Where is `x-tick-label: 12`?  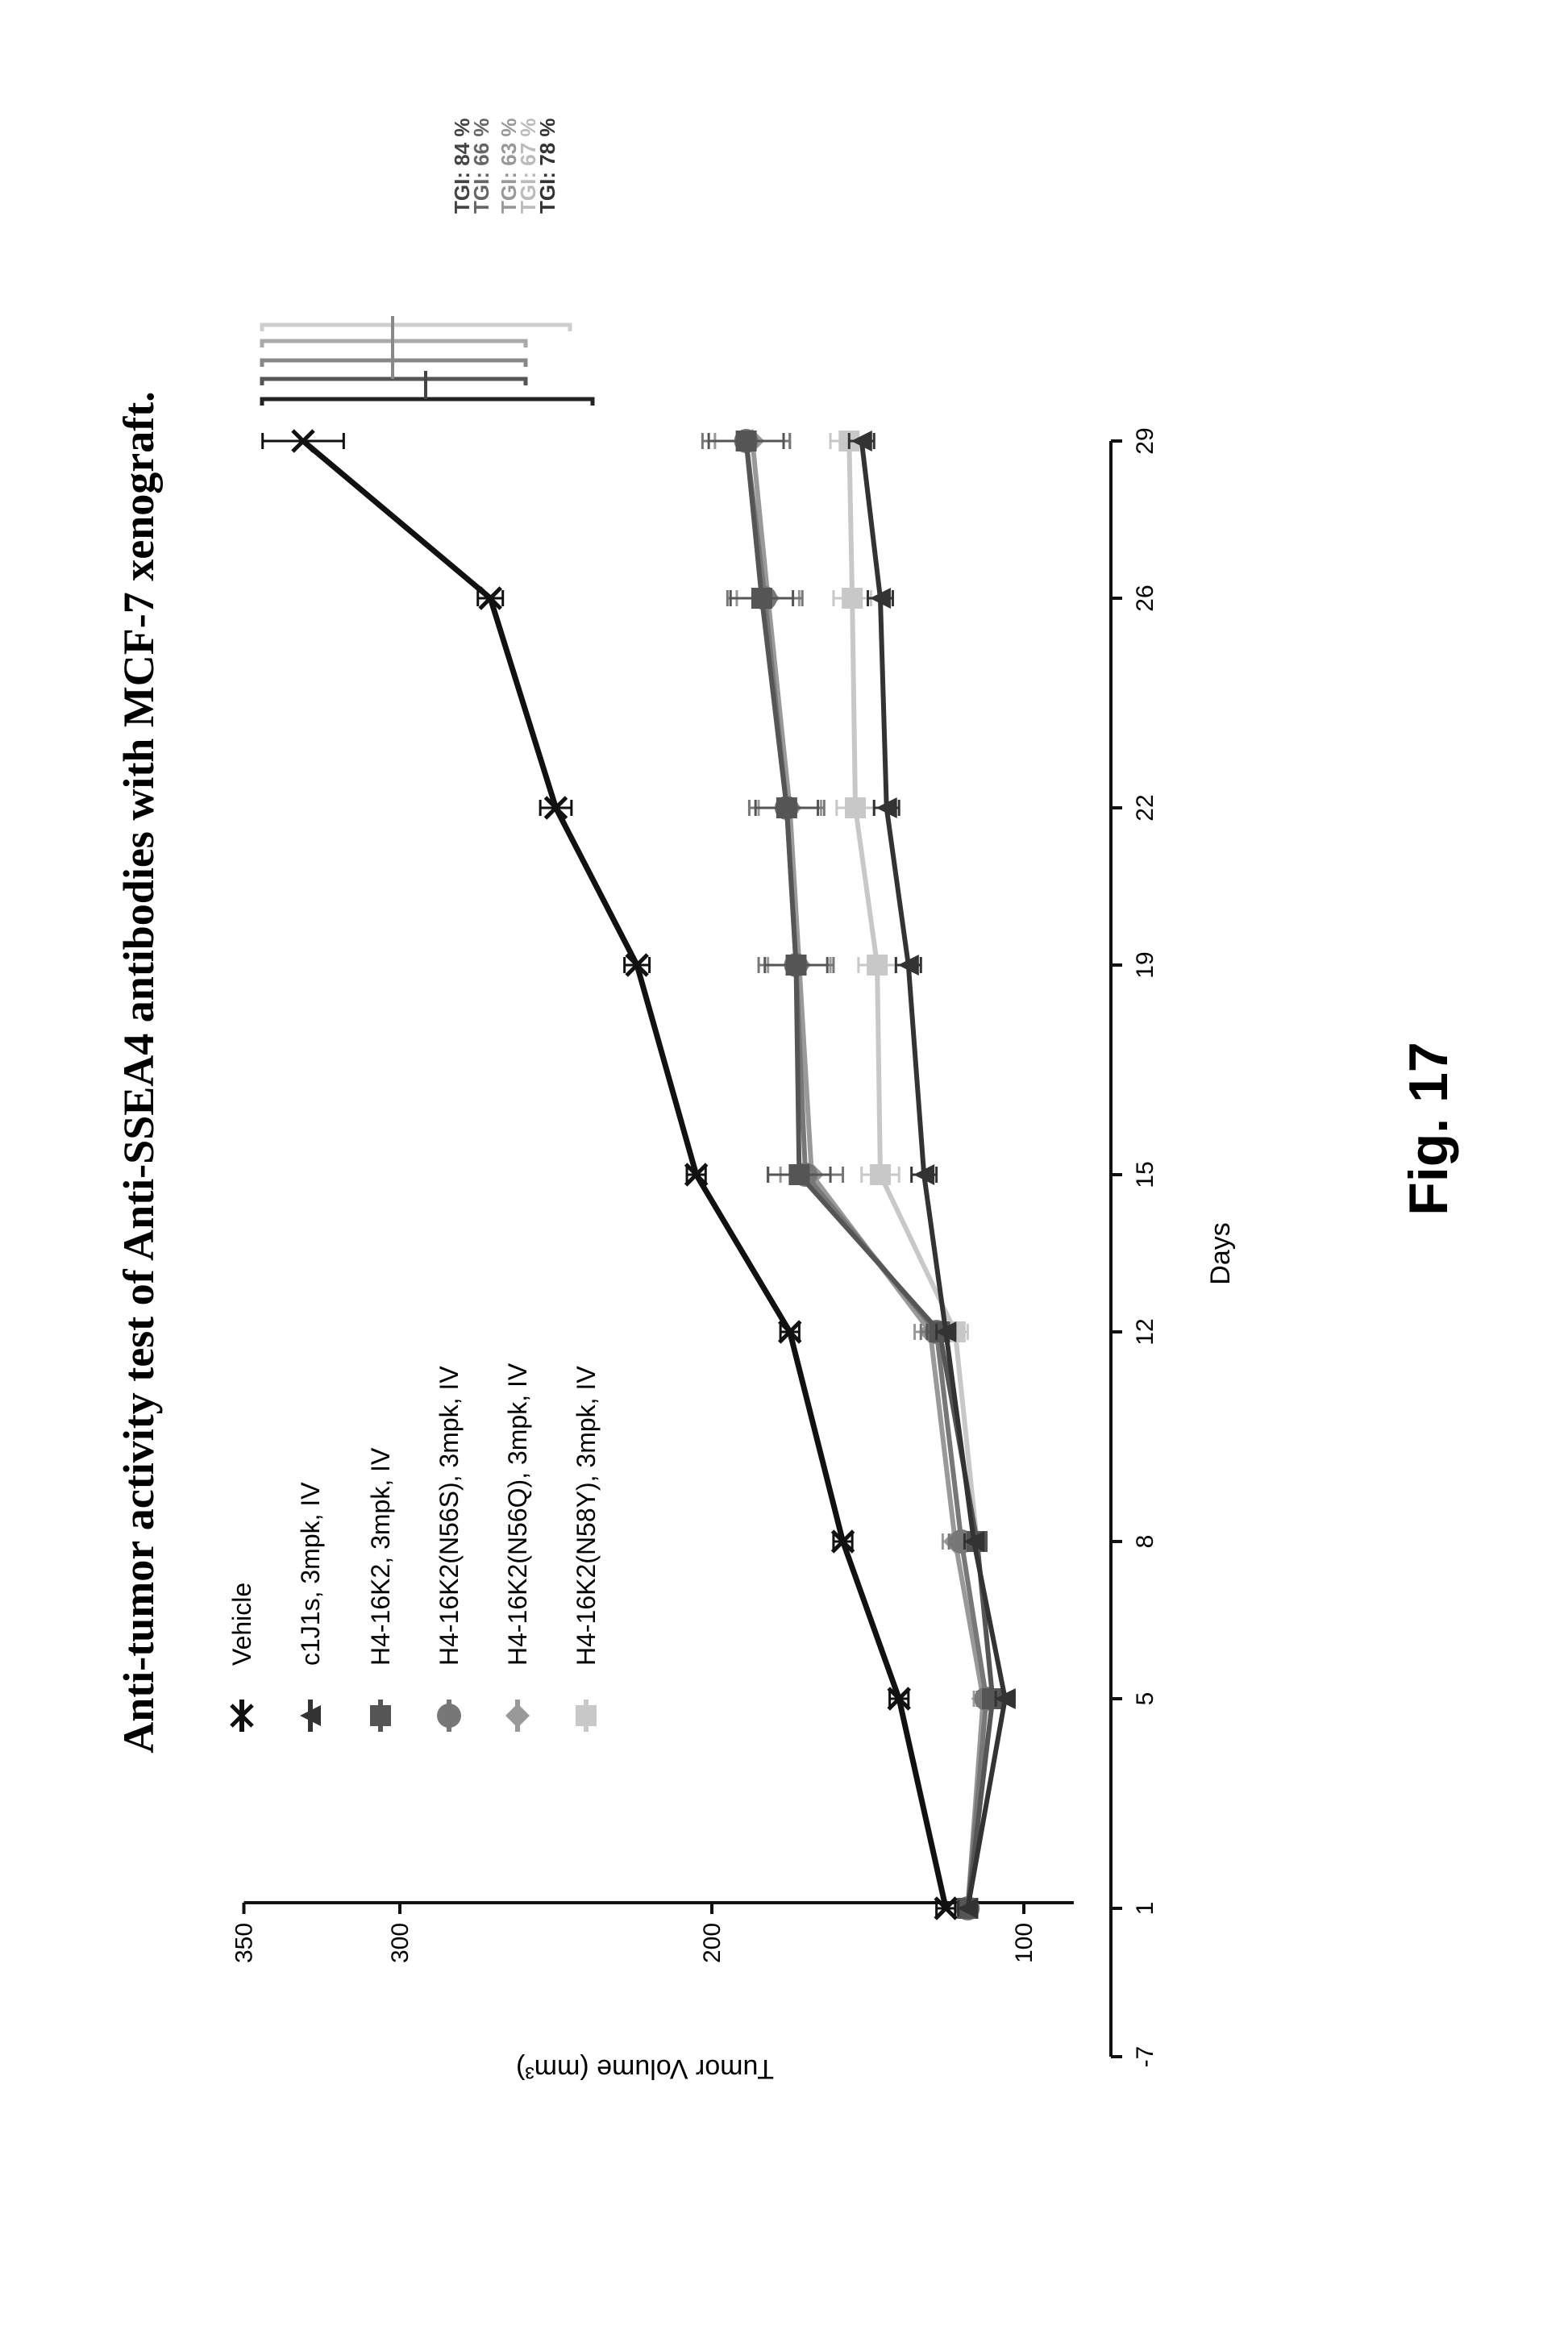
x-tick-label: 12 is located at coordinates (1145, 1331).